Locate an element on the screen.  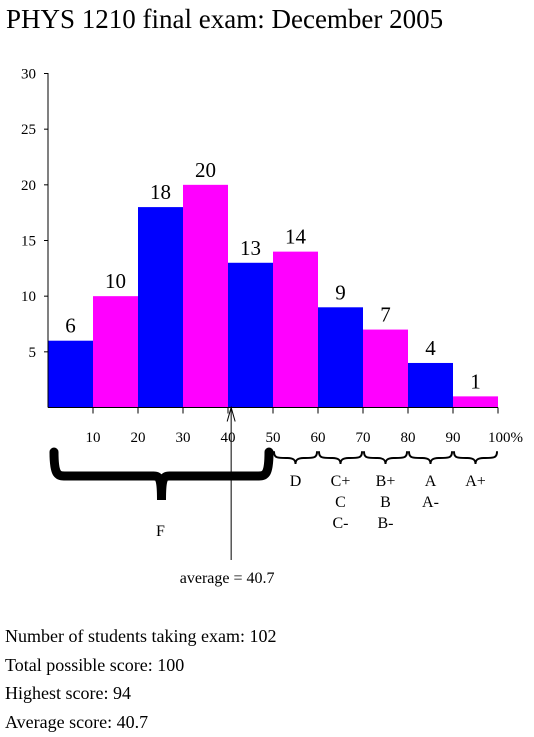
grade-label-5-0: A+ is located at coordinates (475, 481).